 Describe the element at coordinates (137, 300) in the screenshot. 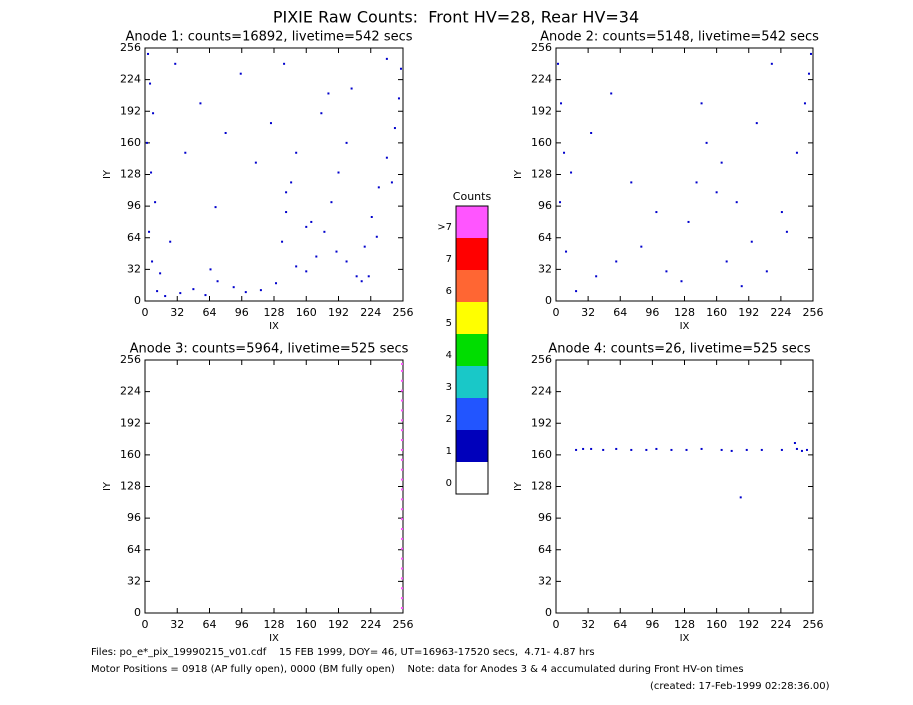

I see `y-tick-label: 0` at that location.